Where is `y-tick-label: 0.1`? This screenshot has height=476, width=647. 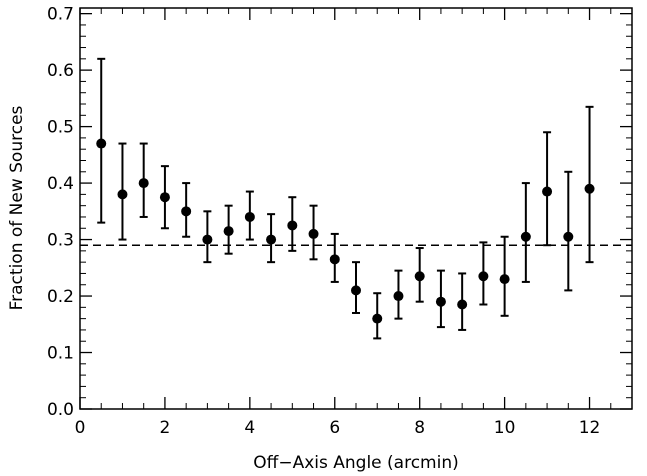
y-tick-label: 0.1 is located at coordinates (60, 354).